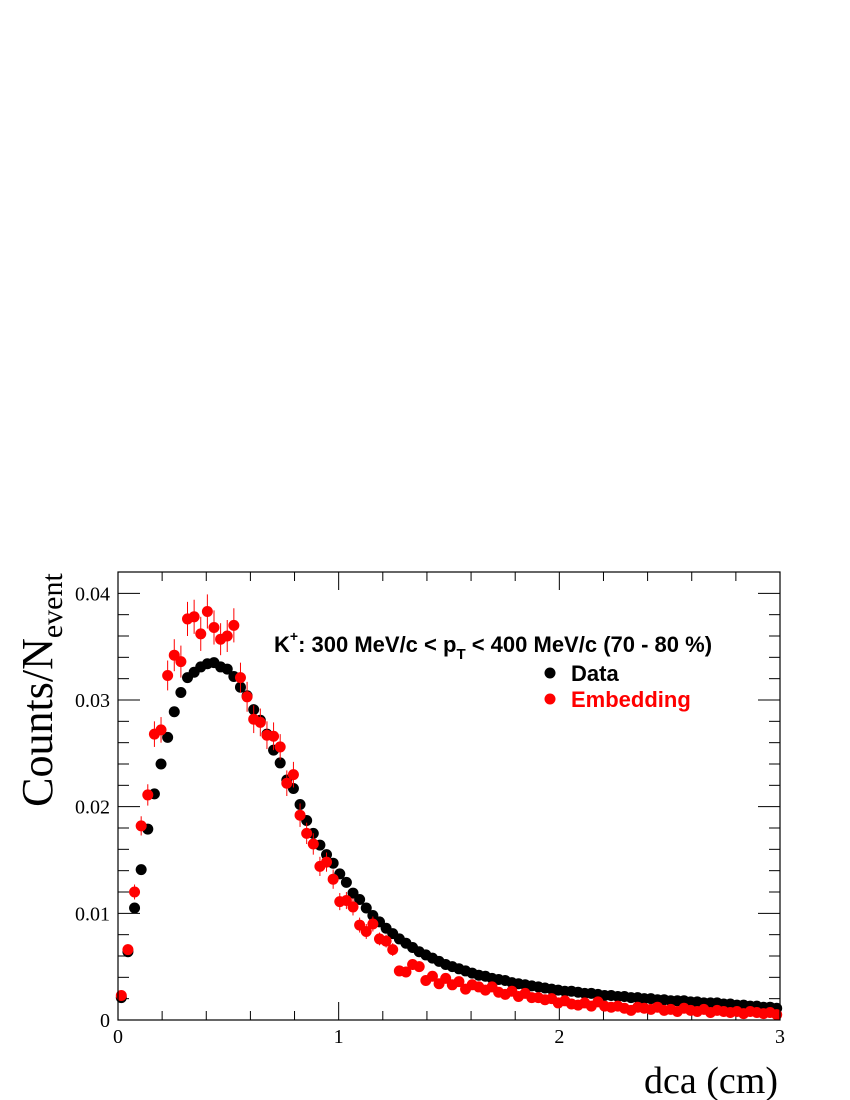 This screenshot has height=1100, width=850. What do you see at coordinates (339, 1037) in the screenshot?
I see `x-tick-label: 1` at bounding box center [339, 1037].